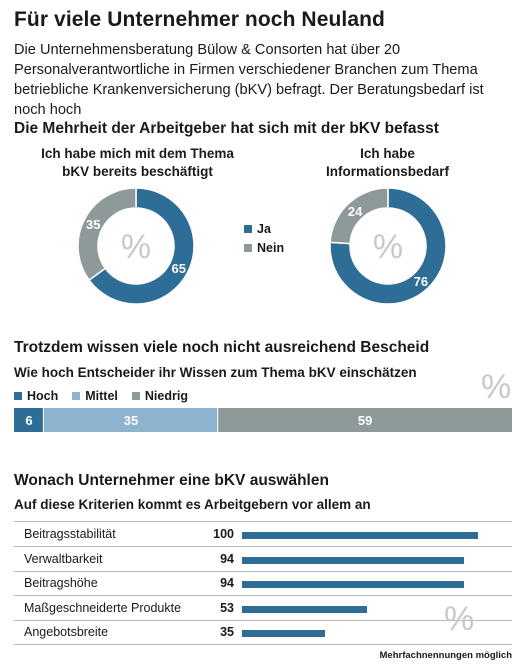  What do you see at coordinates (179, 268) in the screenshot?
I see `donut1-value-ja: 65` at bounding box center [179, 268].